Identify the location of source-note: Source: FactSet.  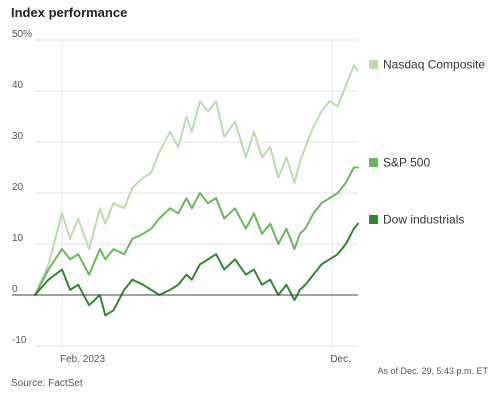
(47, 383).